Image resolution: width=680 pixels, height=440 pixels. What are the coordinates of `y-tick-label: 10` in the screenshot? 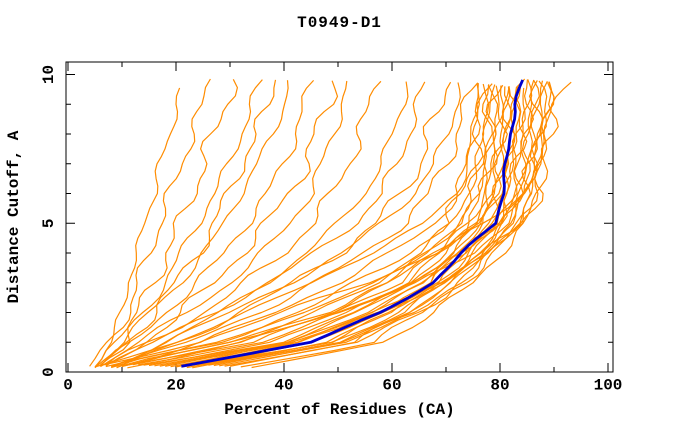 It's located at (49, 74).